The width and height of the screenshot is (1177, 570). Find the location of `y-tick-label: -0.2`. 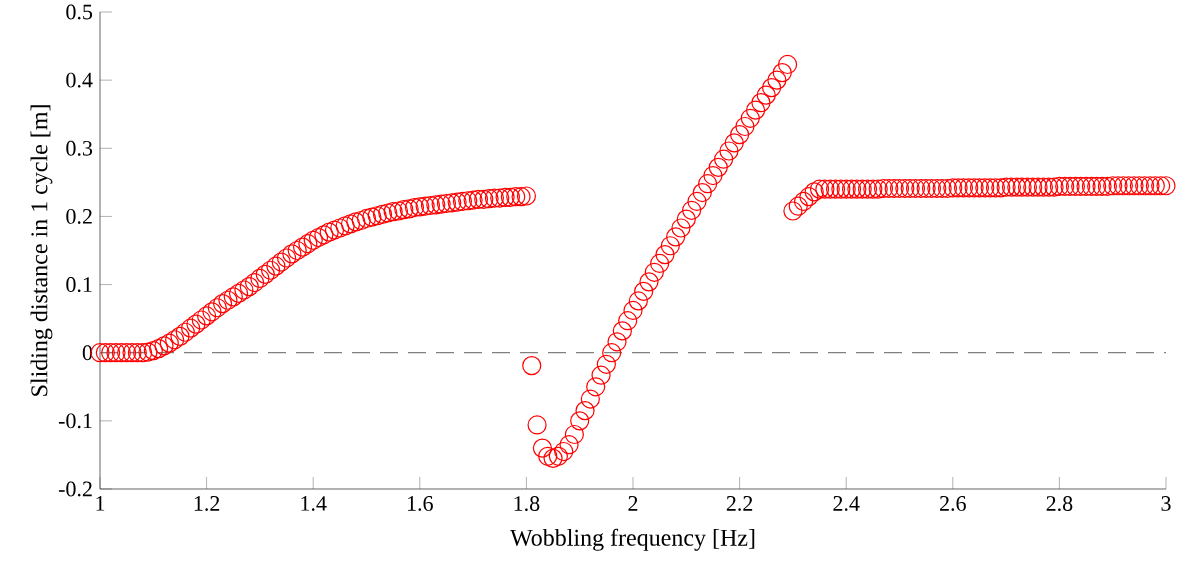

y-tick-label: -0.2 is located at coordinates (75, 489).